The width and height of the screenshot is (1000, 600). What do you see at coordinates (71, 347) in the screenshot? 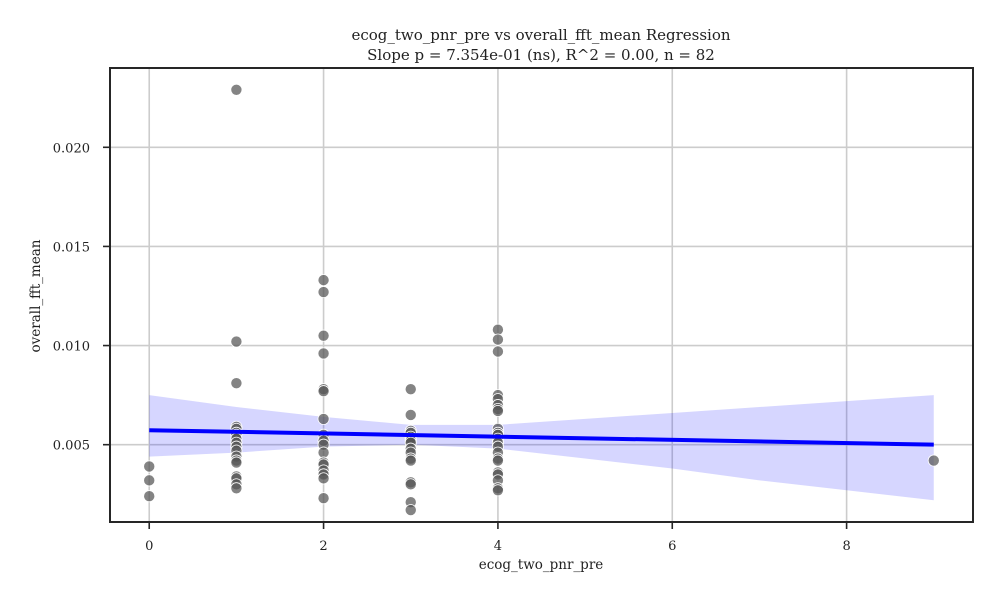
I see `y-tick-label: 0.010` at bounding box center [71, 347].